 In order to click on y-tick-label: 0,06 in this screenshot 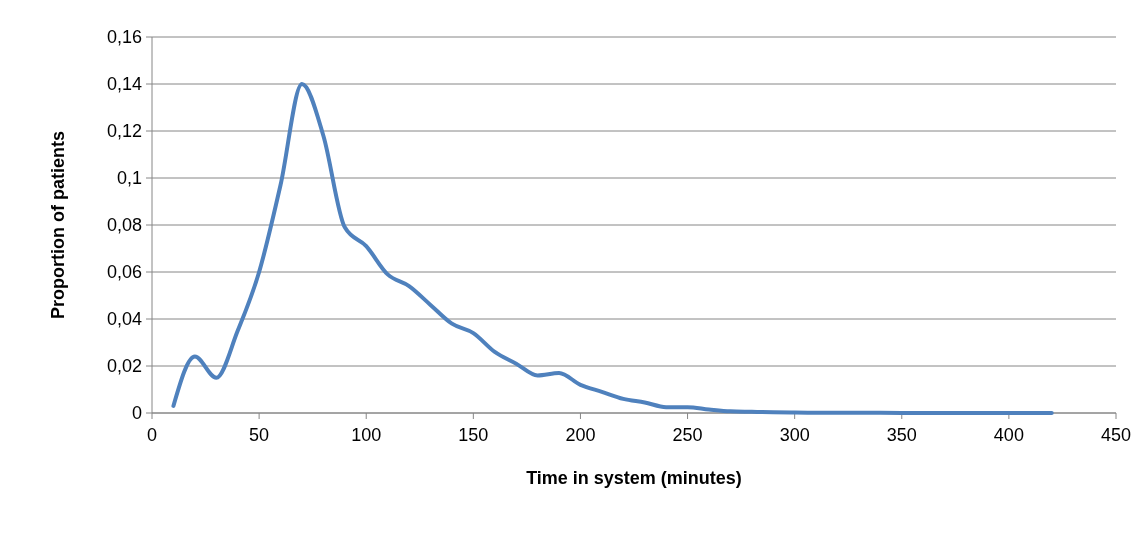, I will do `click(124, 272)`.